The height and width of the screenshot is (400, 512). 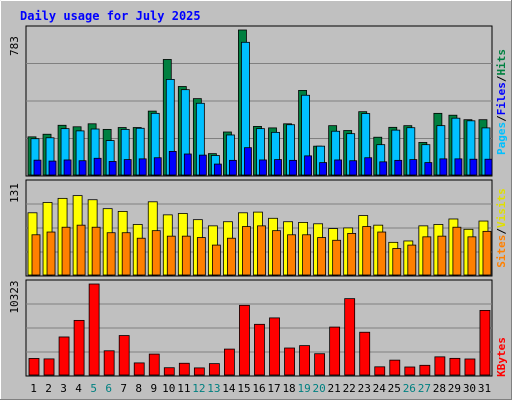 I want to click on sites-panel-max-label: 131, so click(x=14, y=193).